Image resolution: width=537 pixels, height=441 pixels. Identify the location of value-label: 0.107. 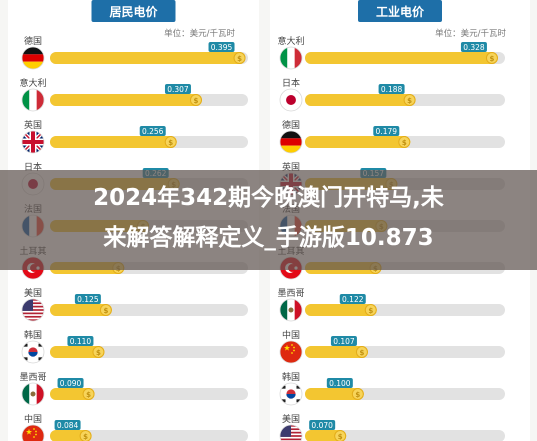
(344, 341).